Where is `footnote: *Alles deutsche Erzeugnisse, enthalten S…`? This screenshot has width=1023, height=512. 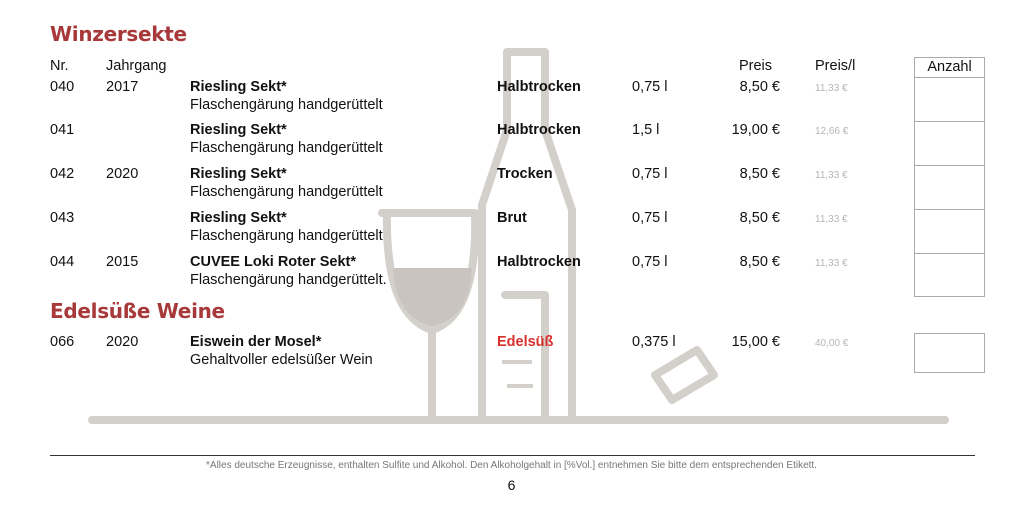 footnote: *Alles deutsche Erzeugnisse, enthalten S… is located at coordinates (511, 465).